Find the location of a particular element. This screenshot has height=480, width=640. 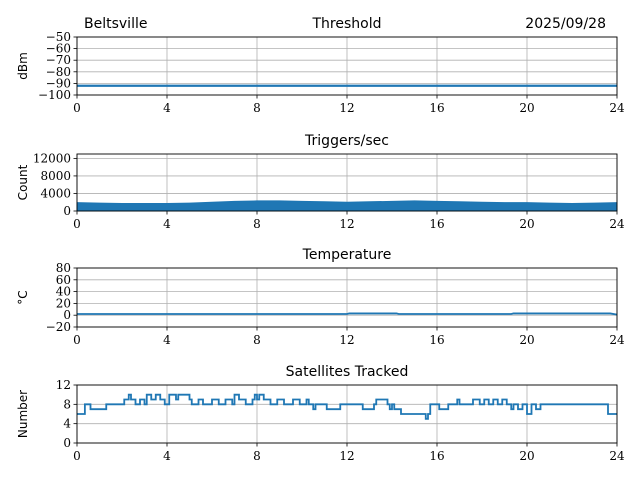

threshold-ylabel: dBm is located at coordinates (23, 66).